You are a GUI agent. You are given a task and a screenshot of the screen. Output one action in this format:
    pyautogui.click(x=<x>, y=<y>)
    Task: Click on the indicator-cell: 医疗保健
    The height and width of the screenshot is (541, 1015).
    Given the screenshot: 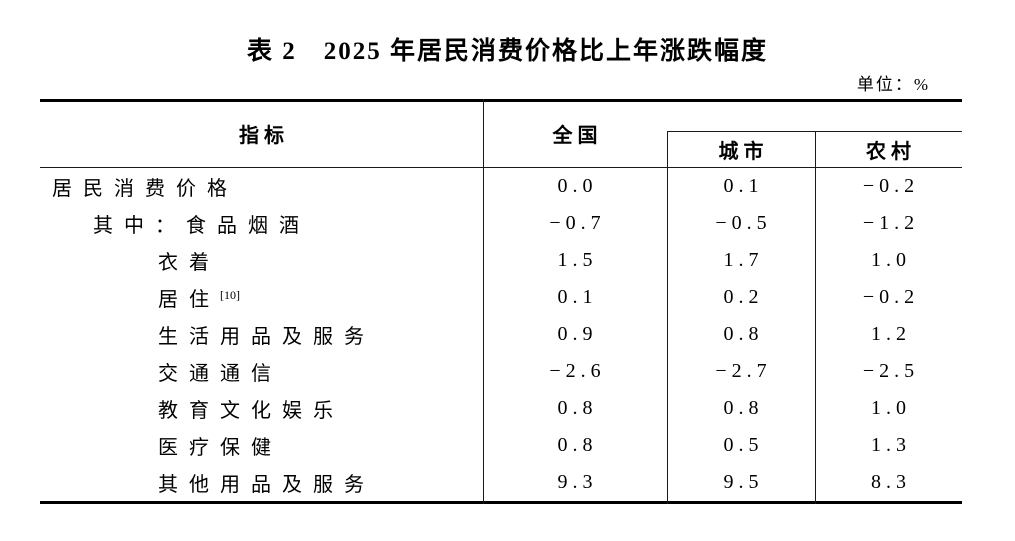 What is the action you would take?
    pyautogui.click(x=261, y=445)
    